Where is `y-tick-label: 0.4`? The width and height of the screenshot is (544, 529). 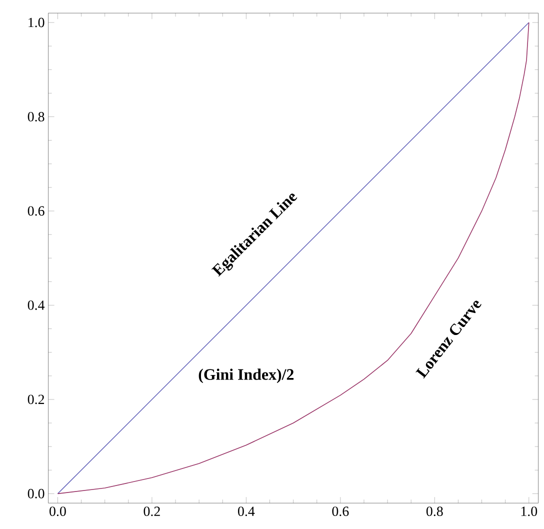
y-tick-label: 0.4 is located at coordinates (36, 305).